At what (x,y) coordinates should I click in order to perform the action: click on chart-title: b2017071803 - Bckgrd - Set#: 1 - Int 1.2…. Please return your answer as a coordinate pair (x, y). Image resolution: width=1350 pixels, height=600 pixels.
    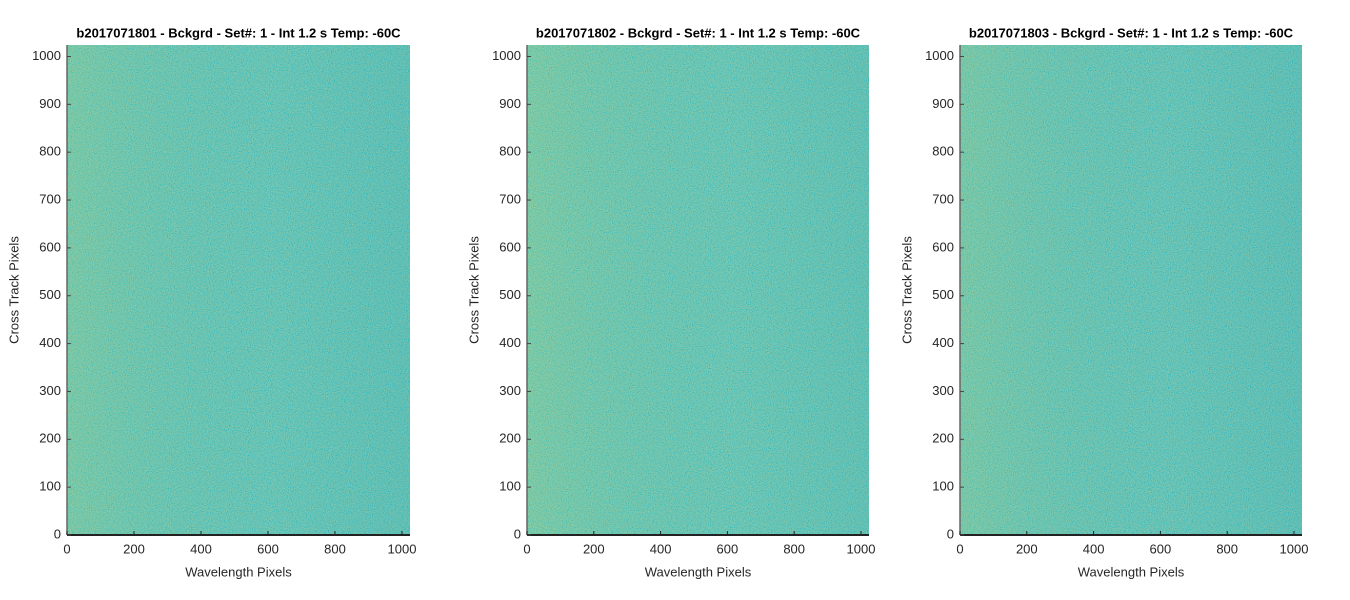
    Looking at the image, I should click on (1131, 32).